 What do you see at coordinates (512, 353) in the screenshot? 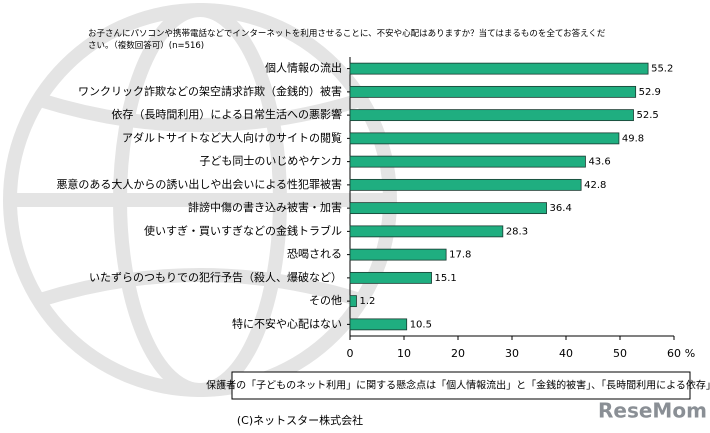
I see `x-tick-label: 30` at bounding box center [512, 353].